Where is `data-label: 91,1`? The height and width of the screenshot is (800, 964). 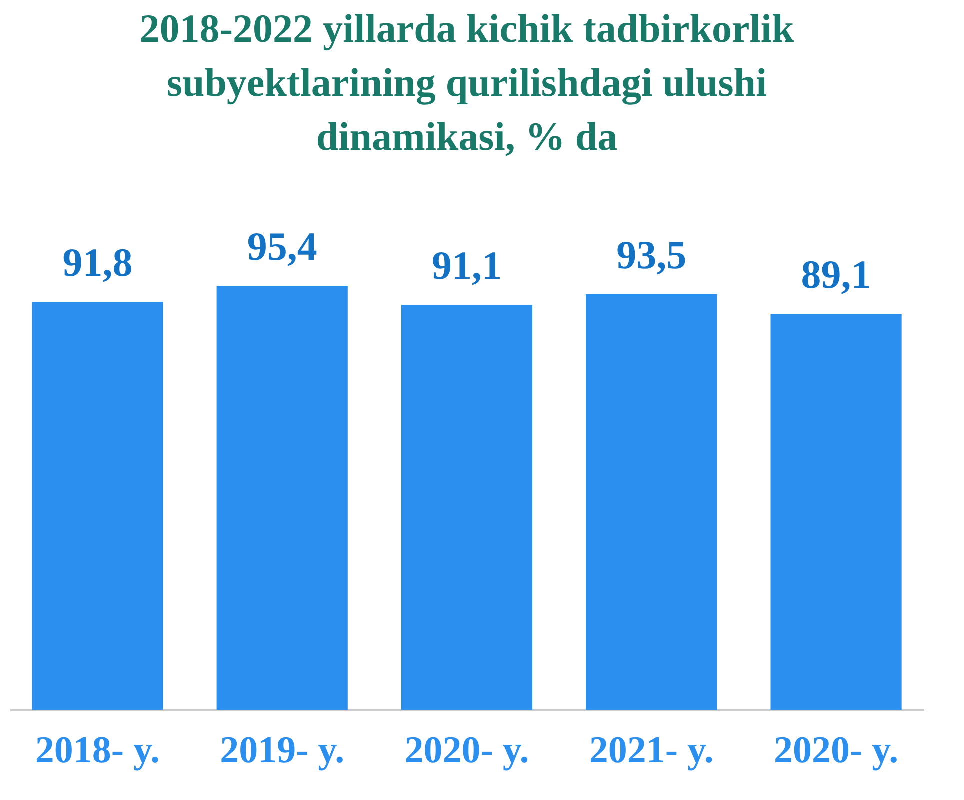 data-label: 91,1 is located at coordinates (467, 265).